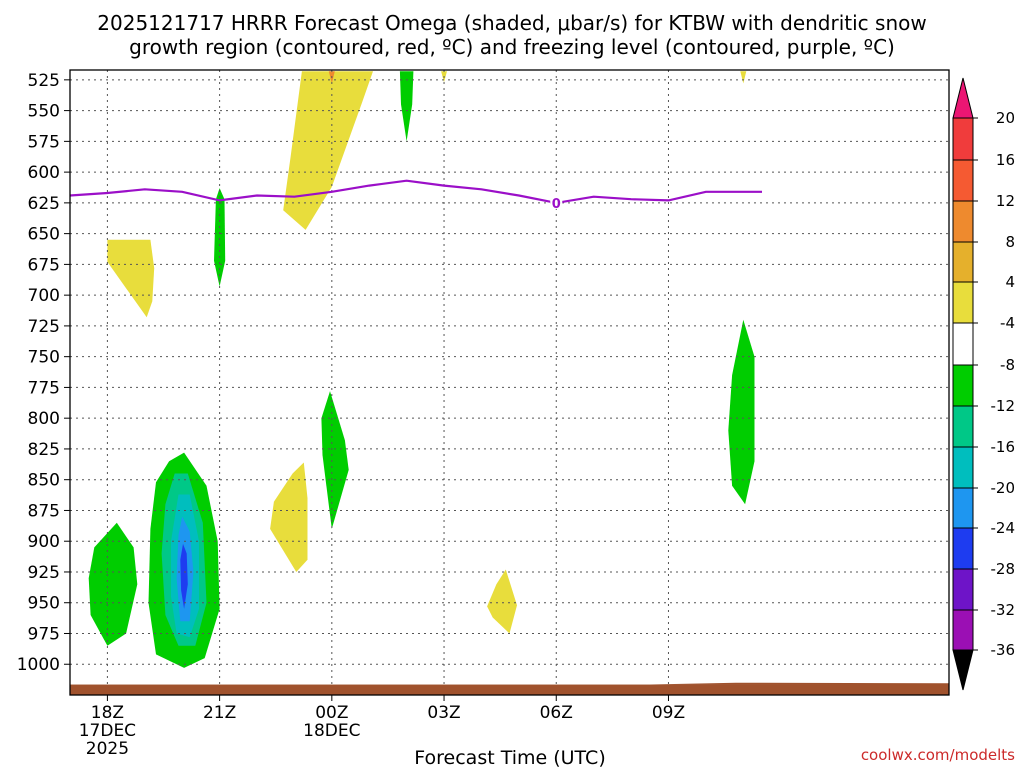  Describe the element at coordinates (1005, 201) in the screenshot. I see `colorbar-label-12: 12` at that location.